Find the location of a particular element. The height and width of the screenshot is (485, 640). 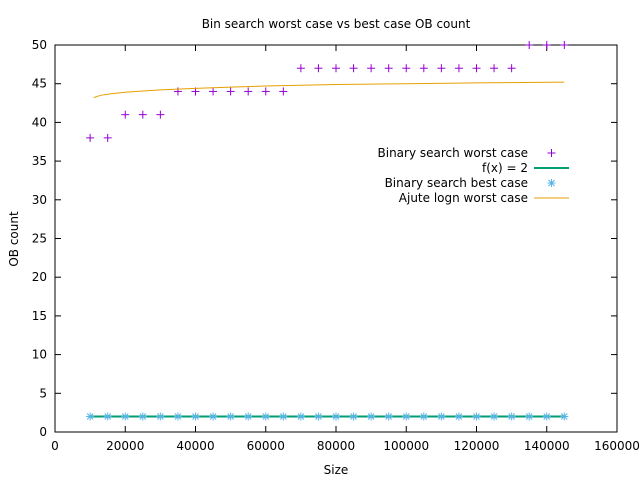

y-tick-label: 30 is located at coordinates (39, 200).